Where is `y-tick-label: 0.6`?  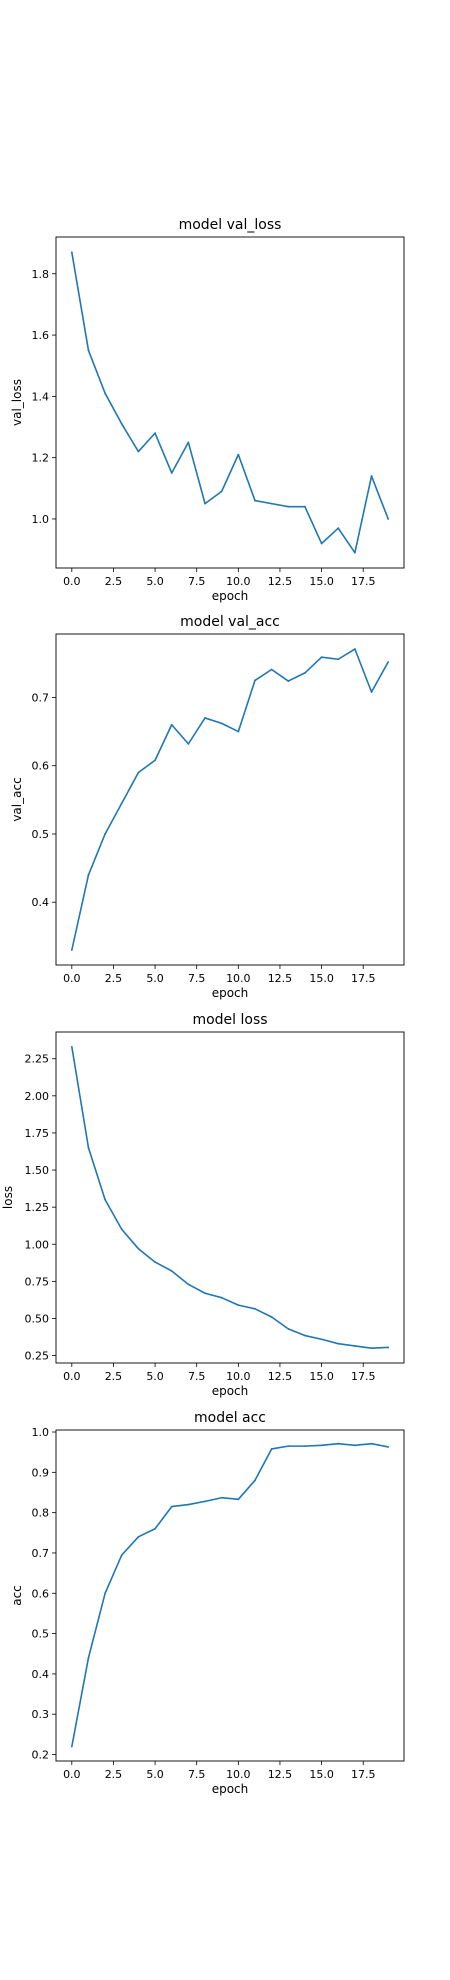 y-tick-label: 0.6 is located at coordinates (41, 766).